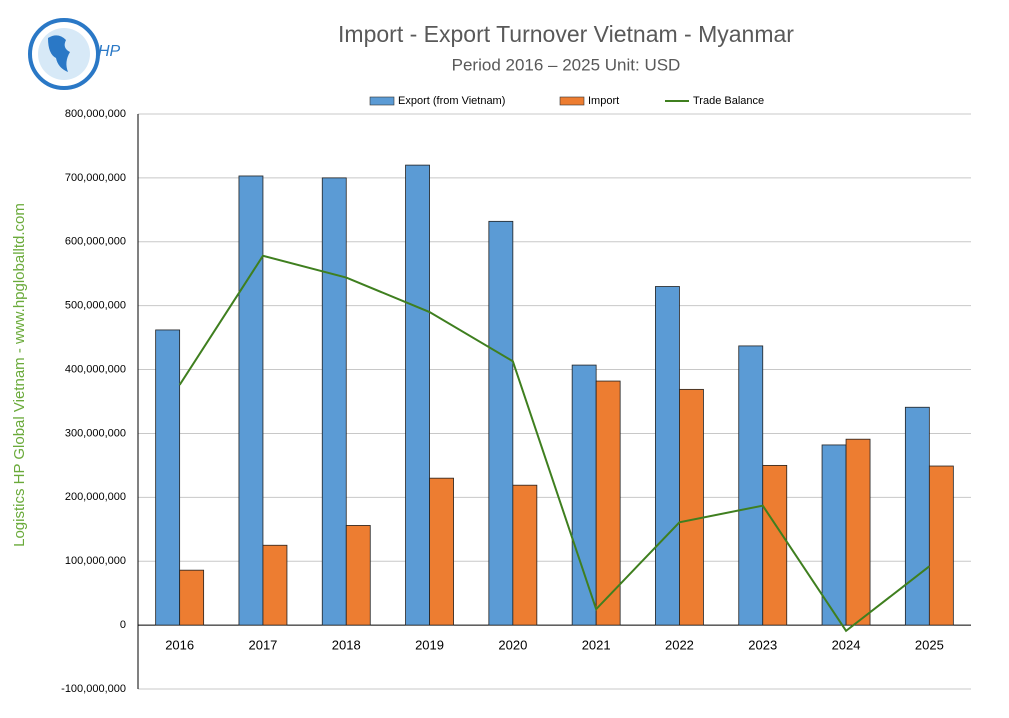  I want to click on x-tick-label: 2020, so click(512, 645).